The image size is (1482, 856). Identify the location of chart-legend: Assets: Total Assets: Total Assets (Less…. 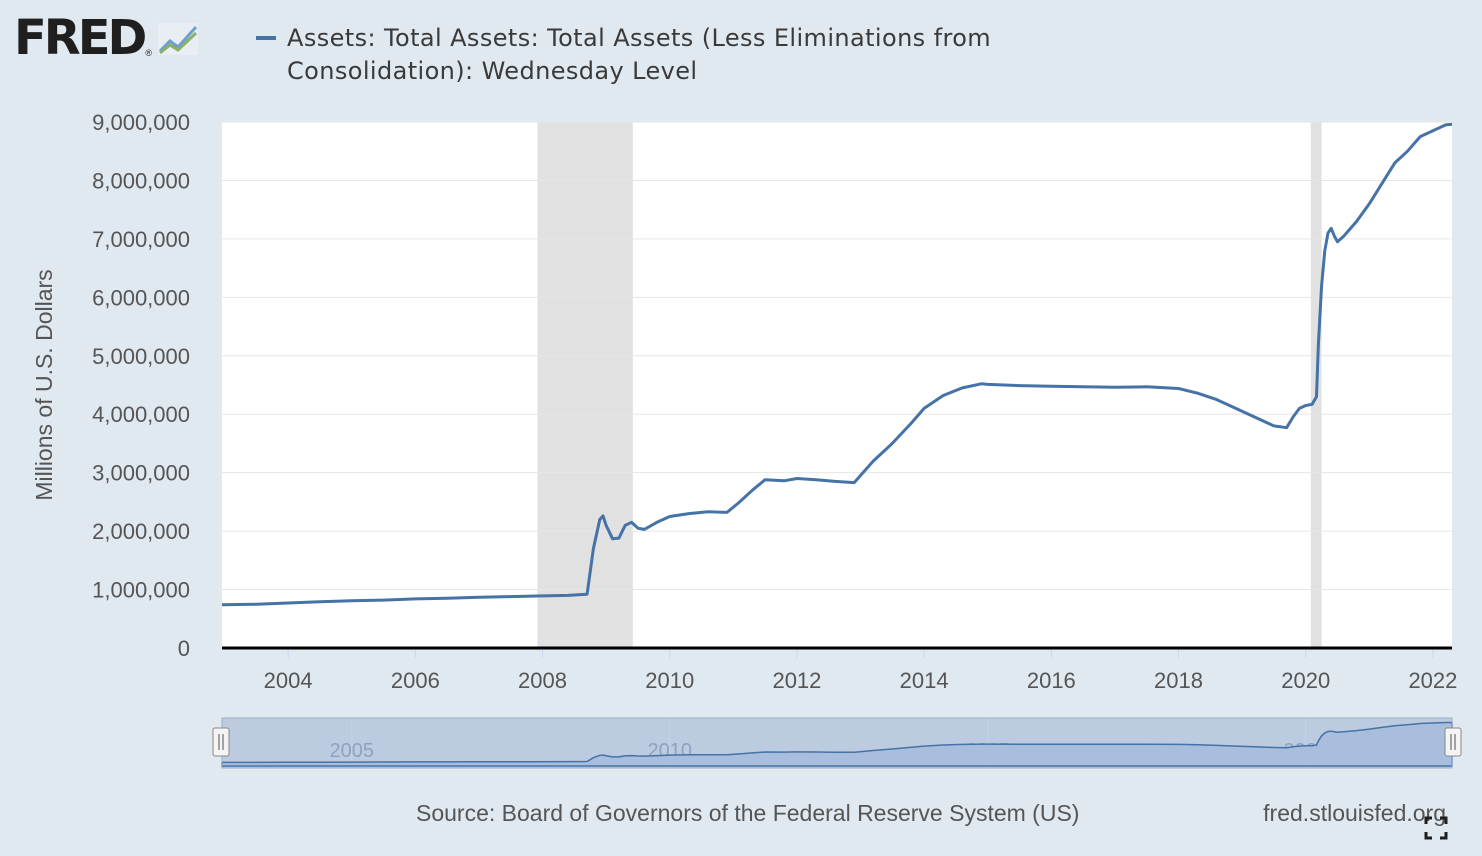
(656, 55).